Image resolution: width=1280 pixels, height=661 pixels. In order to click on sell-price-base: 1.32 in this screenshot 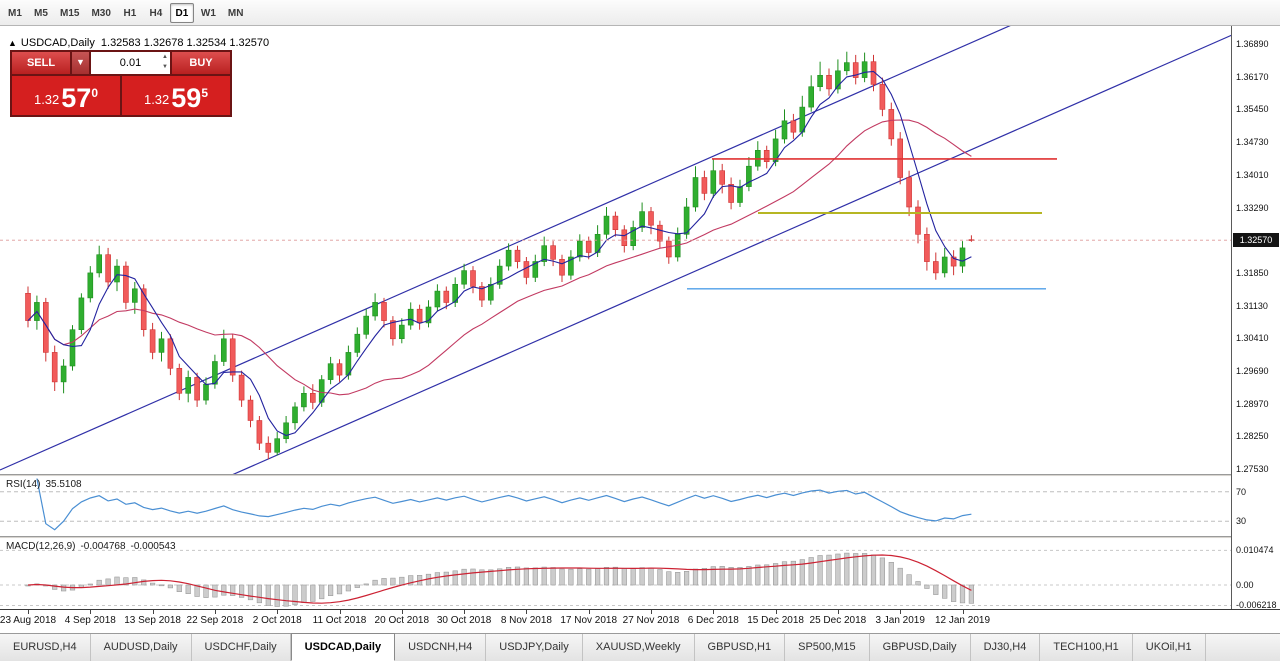, I will do `click(46, 99)`.